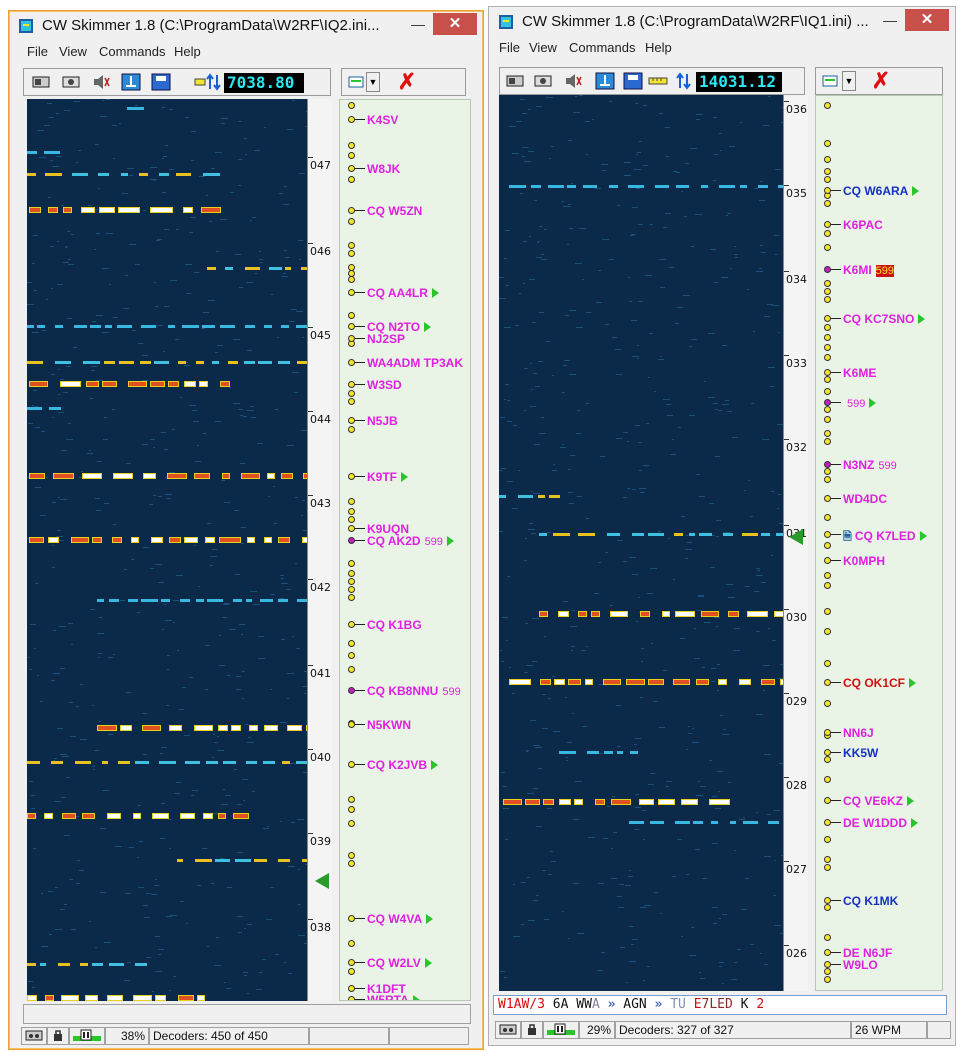 Image resolution: width=964 pixels, height=1052 pixels. Describe the element at coordinates (796, 537) in the screenshot. I see `tuning-arrow-icon` at that location.